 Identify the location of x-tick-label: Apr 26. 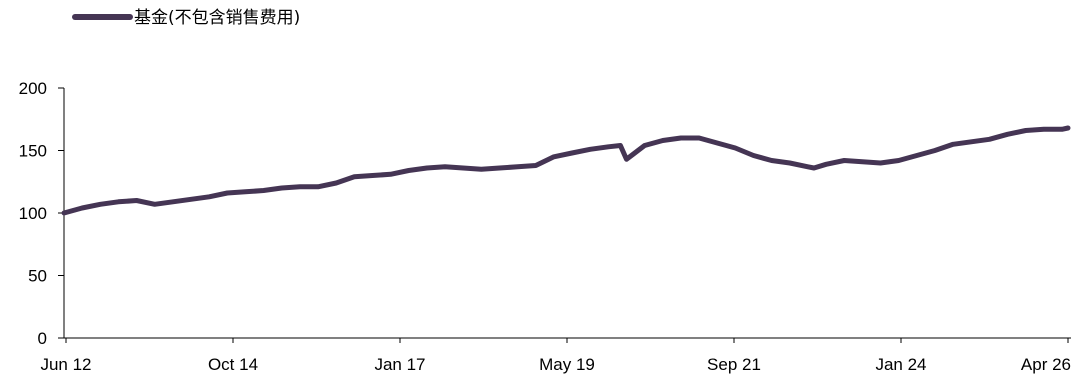
(1046, 364).